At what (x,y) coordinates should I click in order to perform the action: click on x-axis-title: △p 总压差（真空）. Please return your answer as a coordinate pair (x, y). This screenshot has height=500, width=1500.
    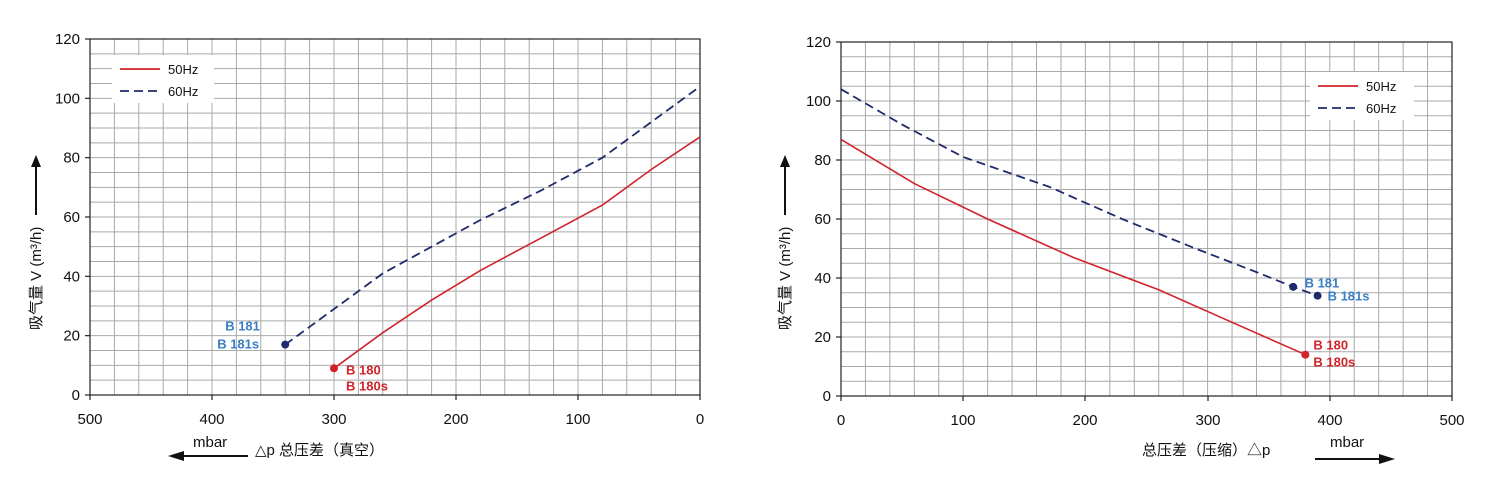
    Looking at the image, I should click on (319, 450).